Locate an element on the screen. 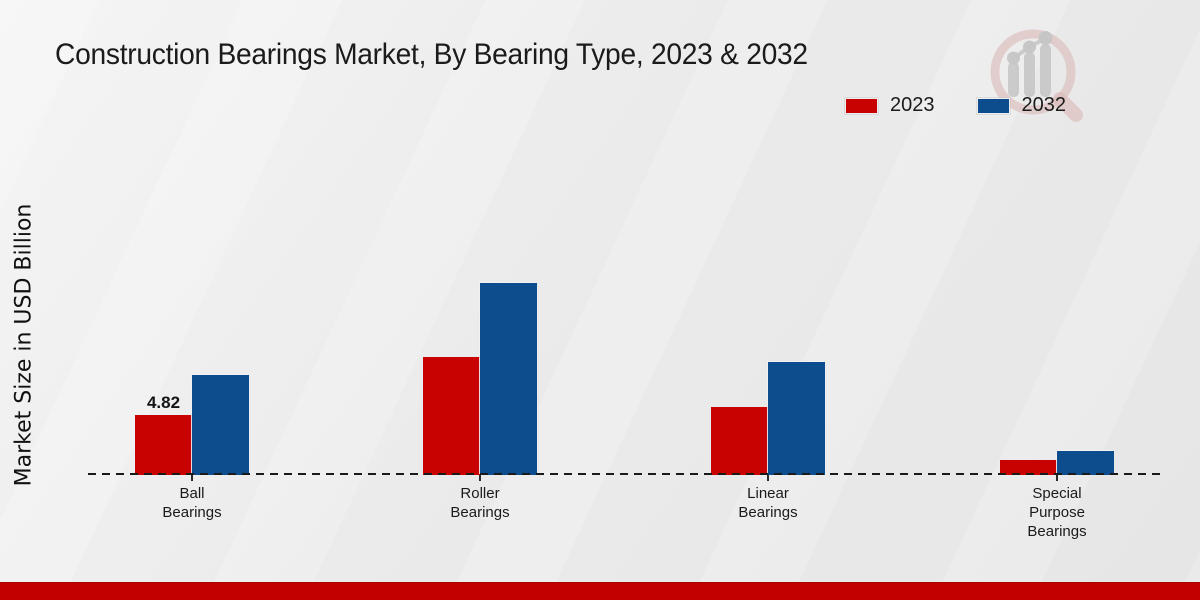 The height and width of the screenshot is (600, 1200). legend-swatch-2023 is located at coordinates (861, 105).